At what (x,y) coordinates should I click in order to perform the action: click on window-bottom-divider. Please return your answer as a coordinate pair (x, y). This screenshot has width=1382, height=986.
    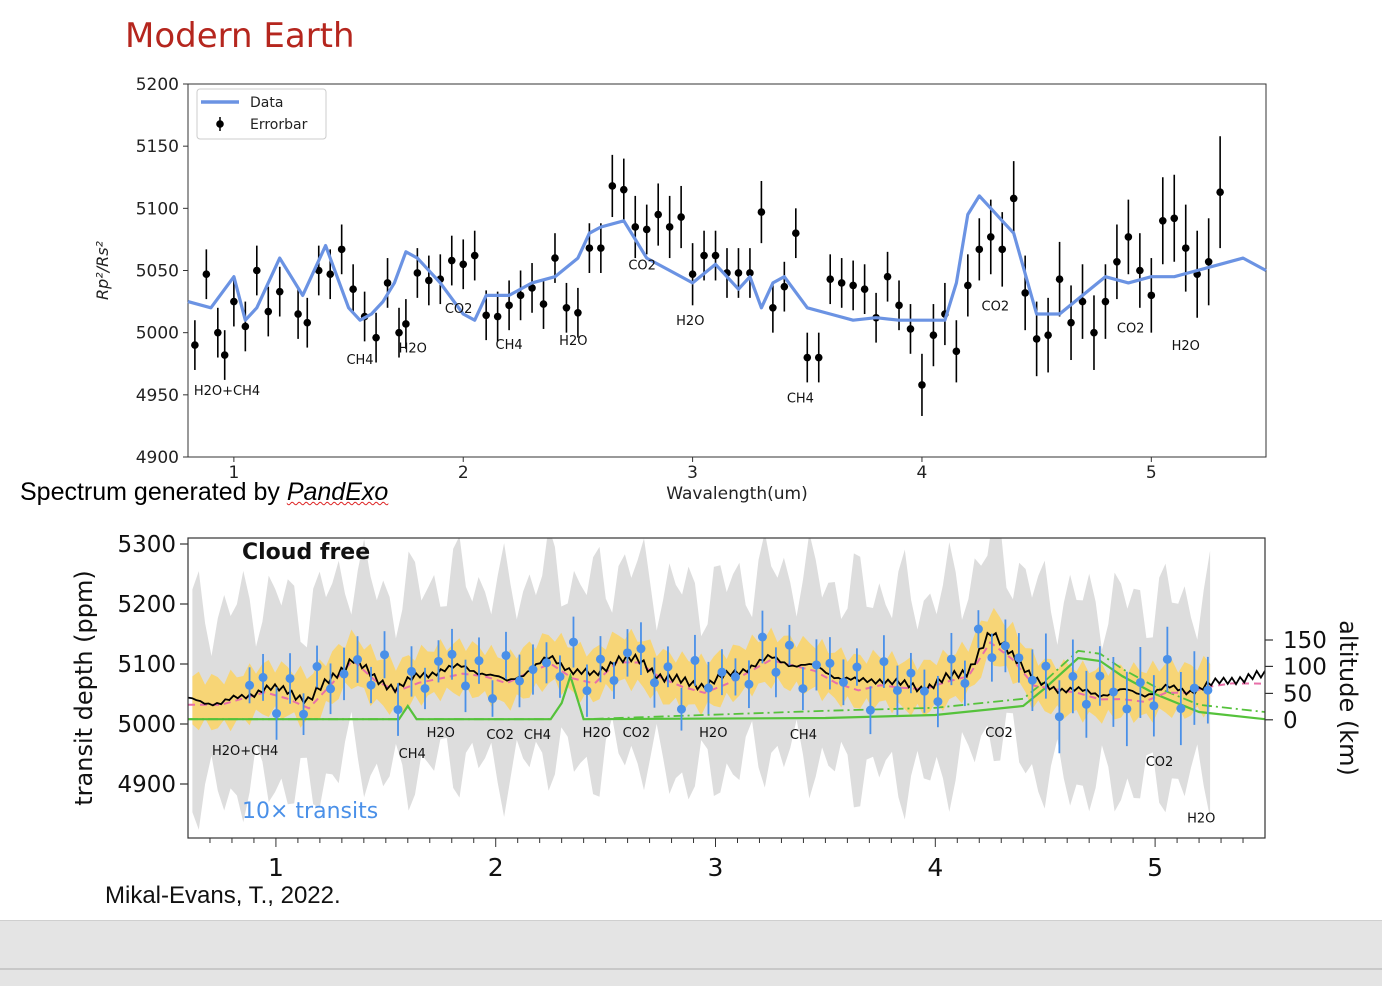
    Looking at the image, I should click on (691, 969).